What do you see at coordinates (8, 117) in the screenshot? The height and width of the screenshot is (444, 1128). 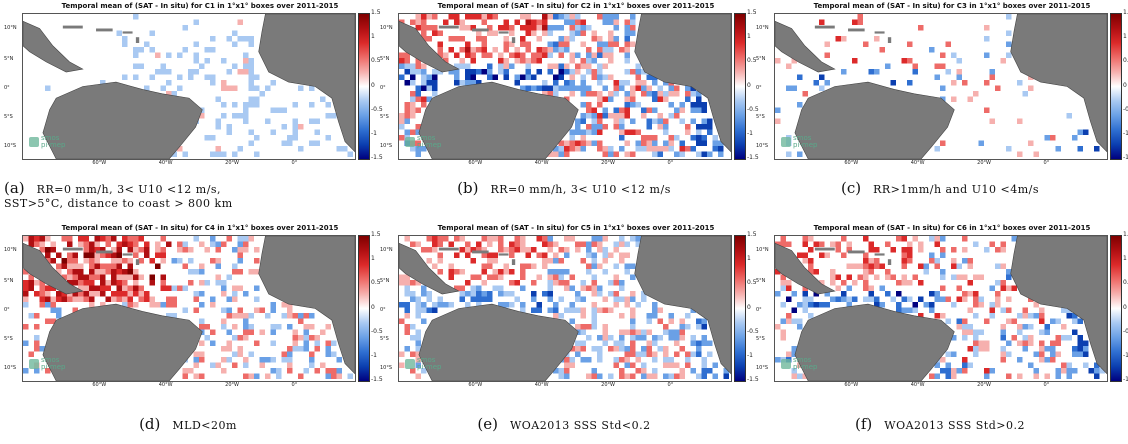 I see `lat-tick-label: 5°S` at bounding box center [8, 117].